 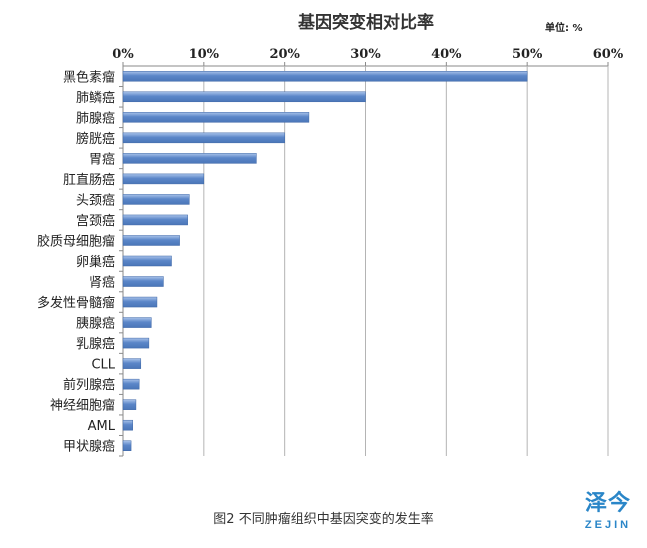 What do you see at coordinates (76, 303) in the screenshot?
I see `category-label: 多发性骨髓瘤` at bounding box center [76, 303].